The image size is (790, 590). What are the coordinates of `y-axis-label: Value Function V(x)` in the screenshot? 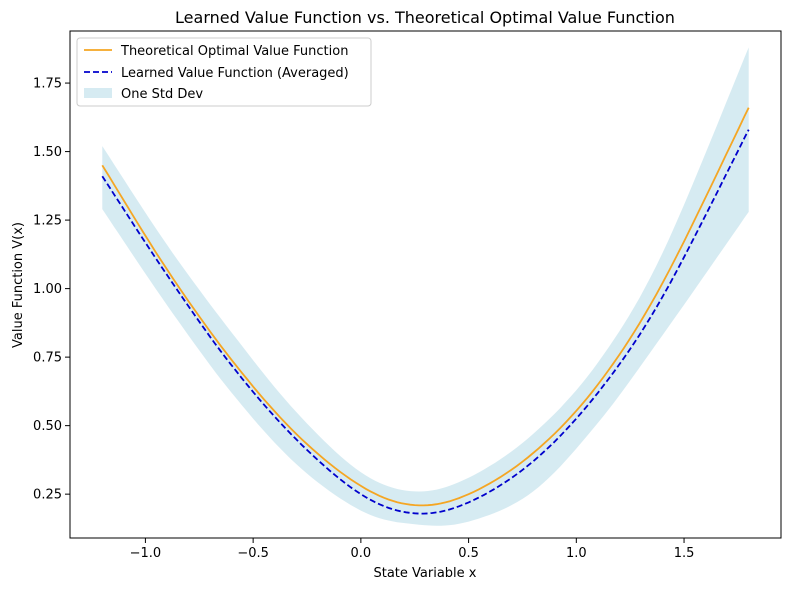 It's located at (18, 285).